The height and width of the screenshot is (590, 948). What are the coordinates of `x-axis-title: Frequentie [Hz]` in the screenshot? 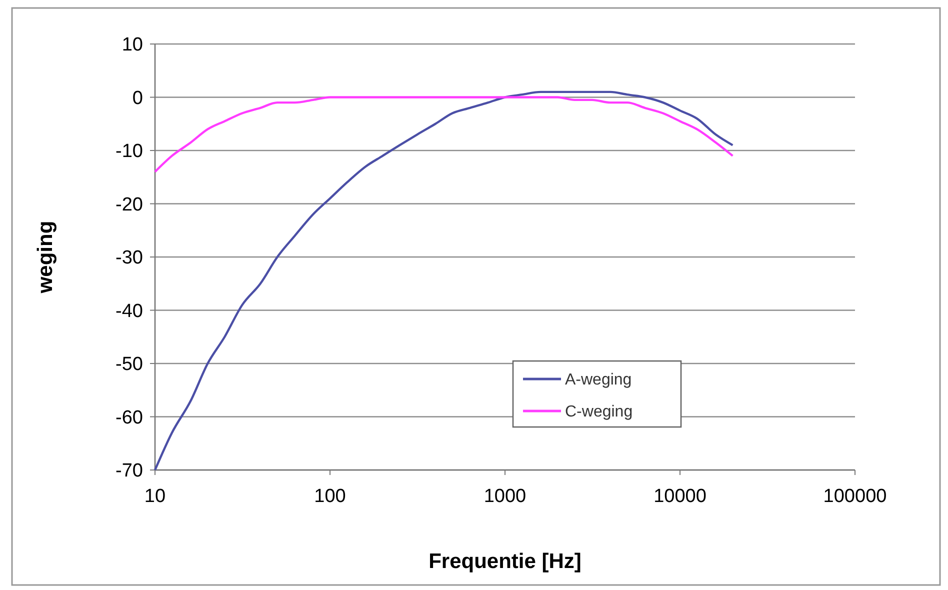 It's located at (505, 561).